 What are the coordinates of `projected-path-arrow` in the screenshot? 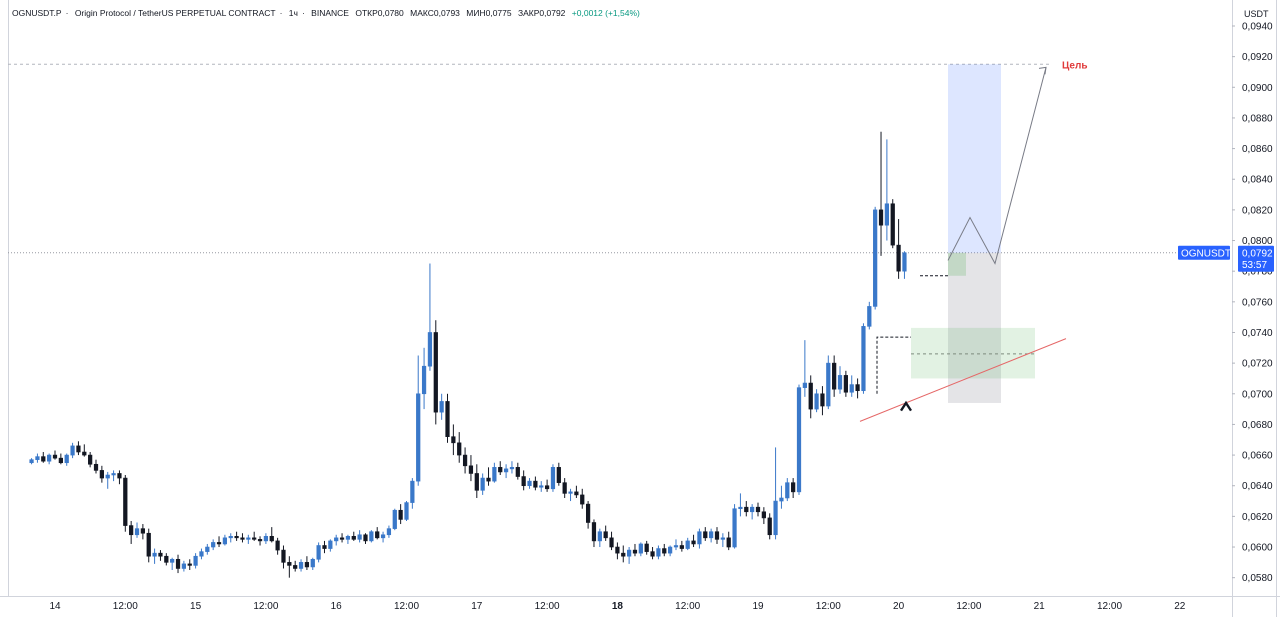 It's located at (997, 166).